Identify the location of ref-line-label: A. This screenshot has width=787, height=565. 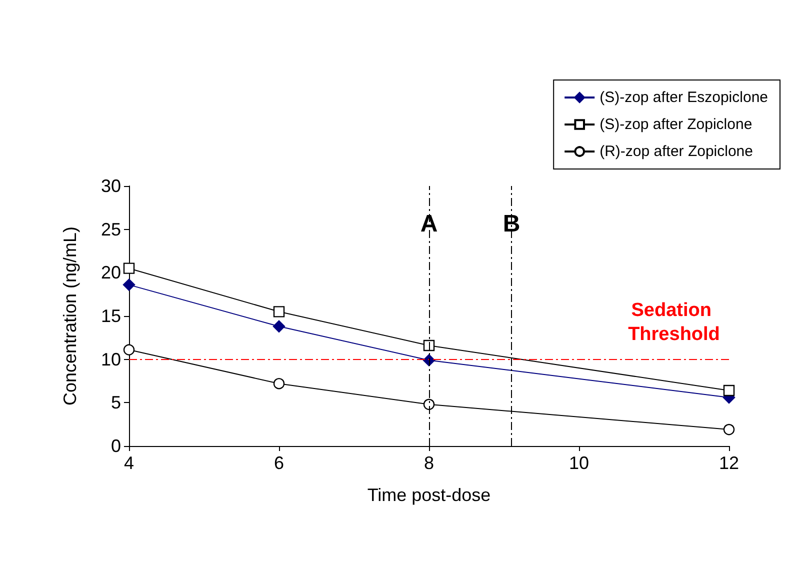
(429, 224).